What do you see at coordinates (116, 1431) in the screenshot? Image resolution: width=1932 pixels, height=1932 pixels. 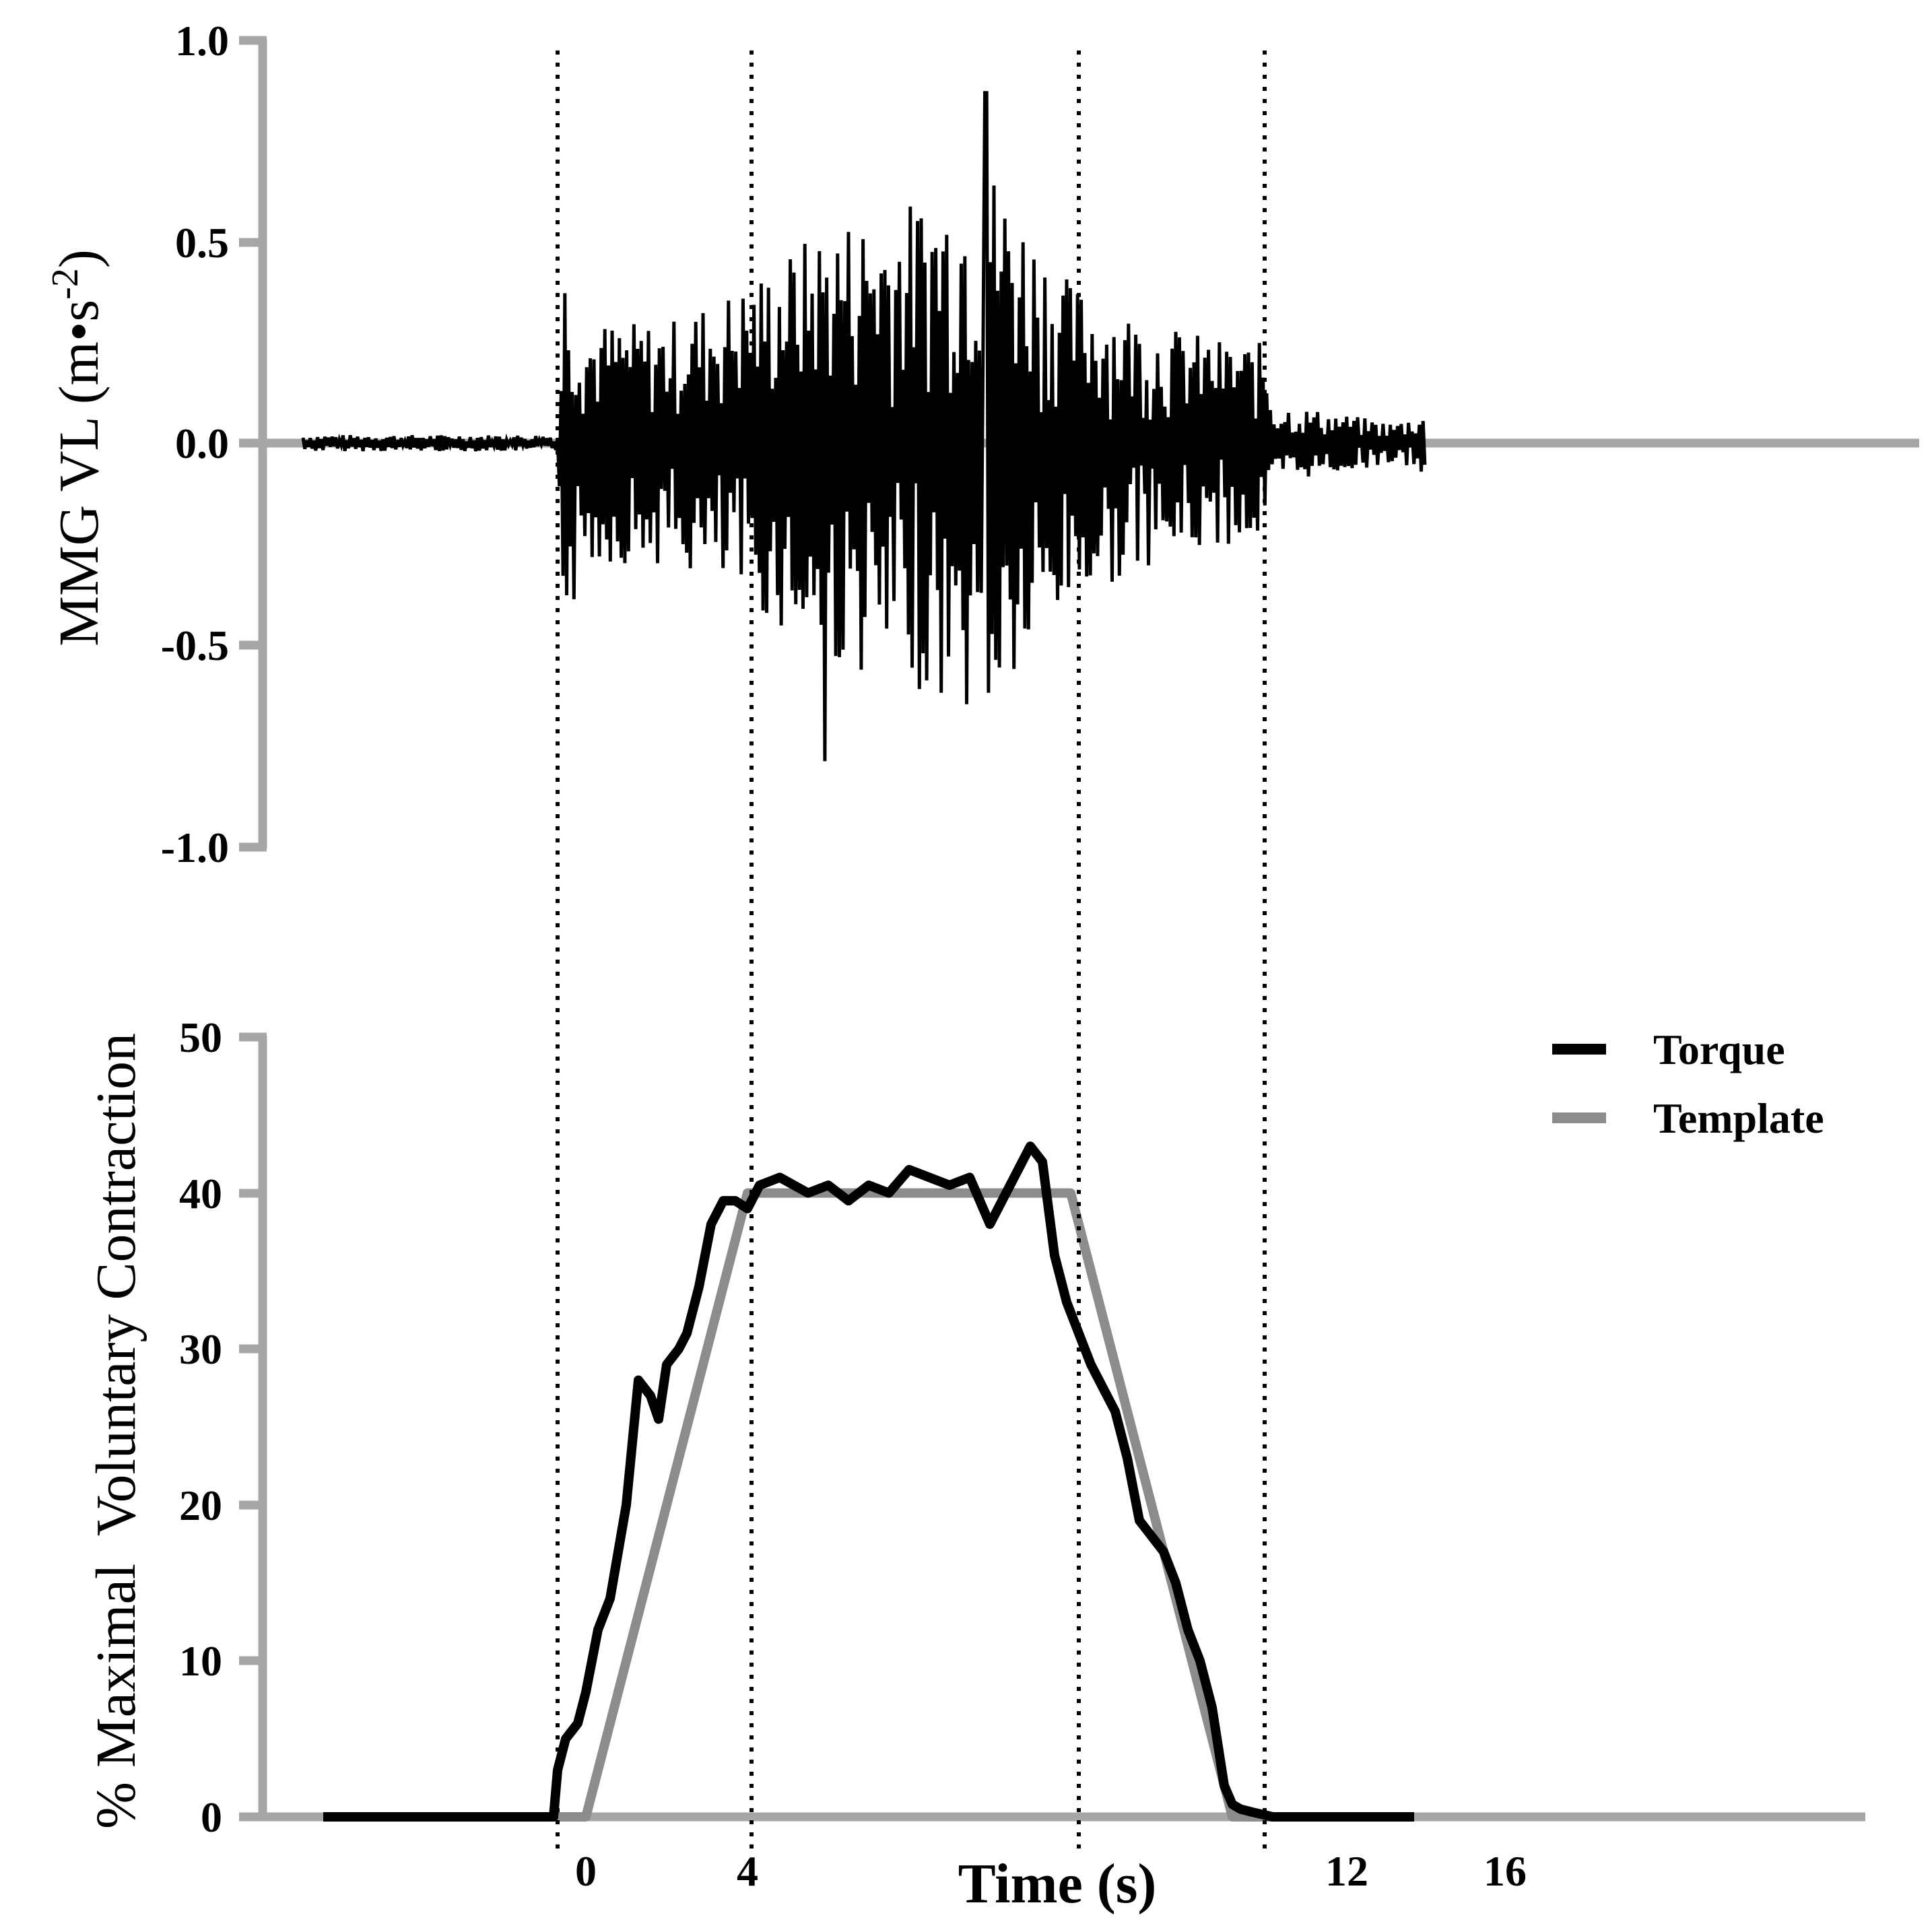 I see `torque-y-axis-title: % Maximal Voluntary Contraction` at bounding box center [116, 1431].